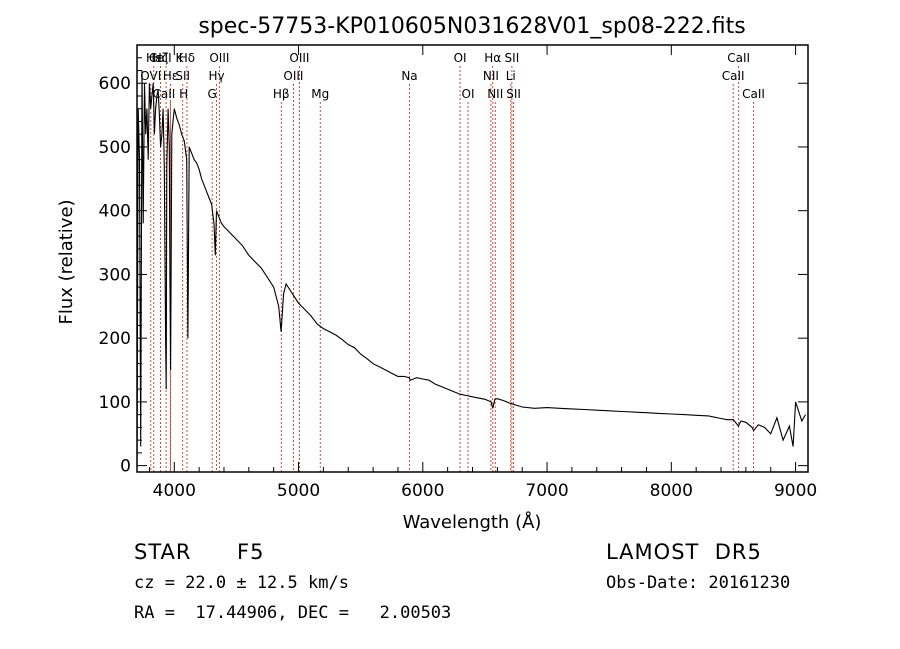 The width and height of the screenshot is (900, 649). What do you see at coordinates (281, 94) in the screenshot?
I see `line-label: Hβ` at bounding box center [281, 94].